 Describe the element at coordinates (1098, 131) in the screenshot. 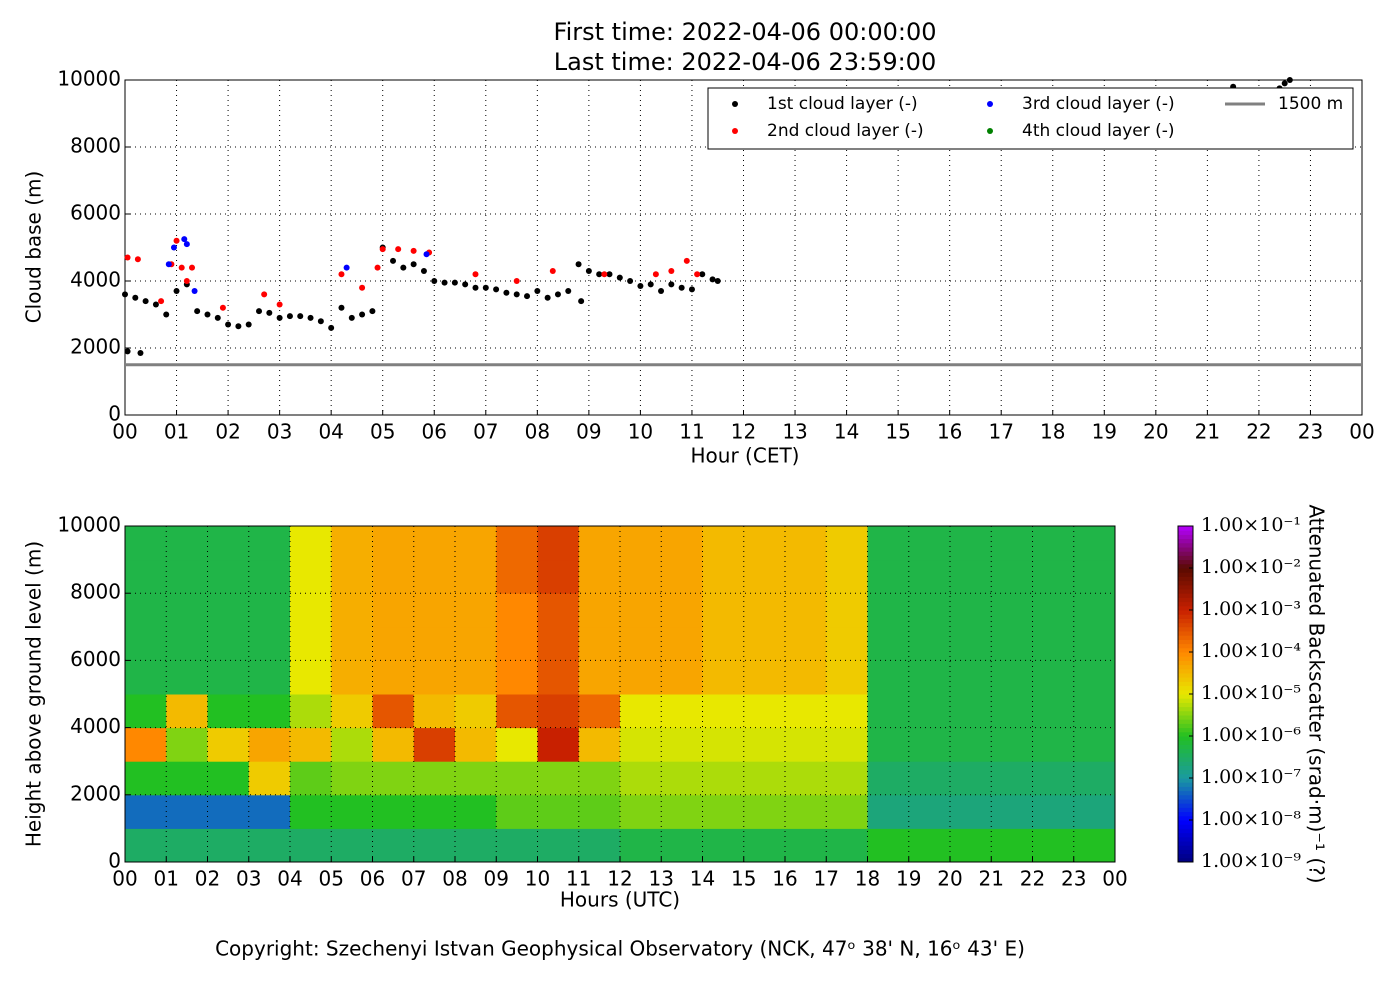

I see `legend-label: 4th cloud layer (-)` at that location.